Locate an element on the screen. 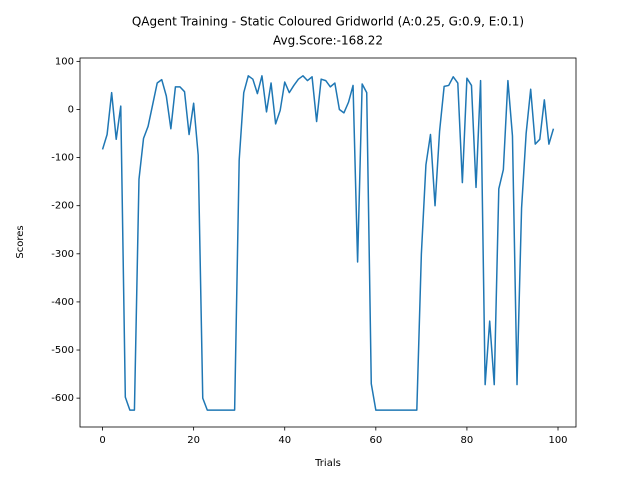 This screenshot has height=480, width=640. x-tick-label: 20 is located at coordinates (193, 440).